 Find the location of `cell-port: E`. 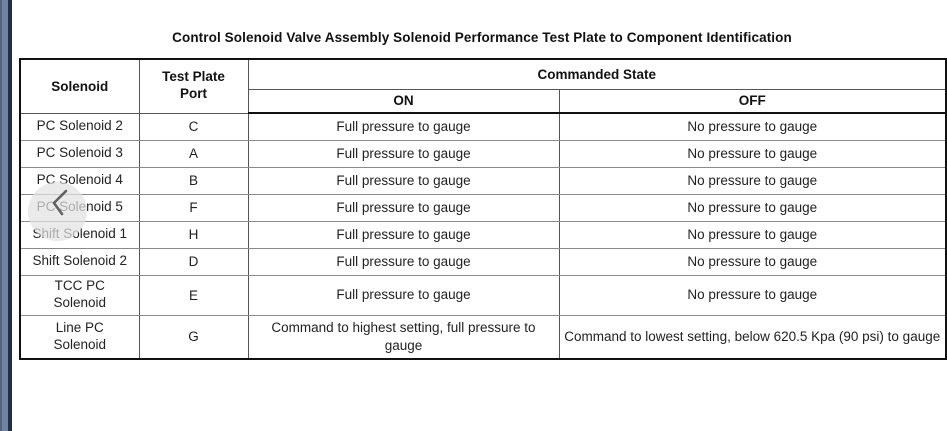

cell-port: E is located at coordinates (193, 295).